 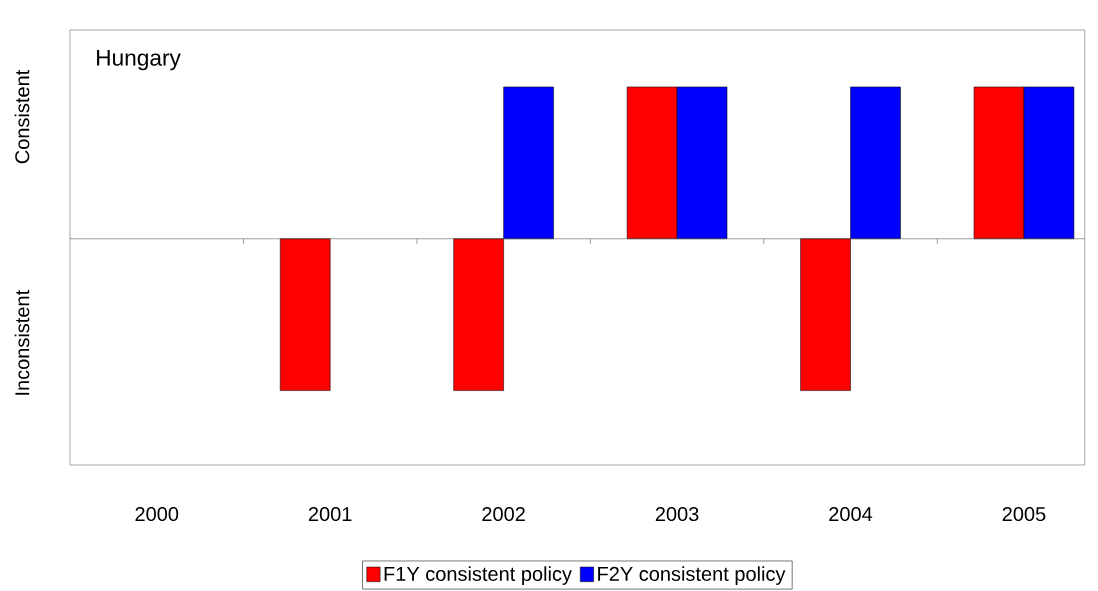 I want to click on x-tick-label: 2004, so click(x=851, y=514).